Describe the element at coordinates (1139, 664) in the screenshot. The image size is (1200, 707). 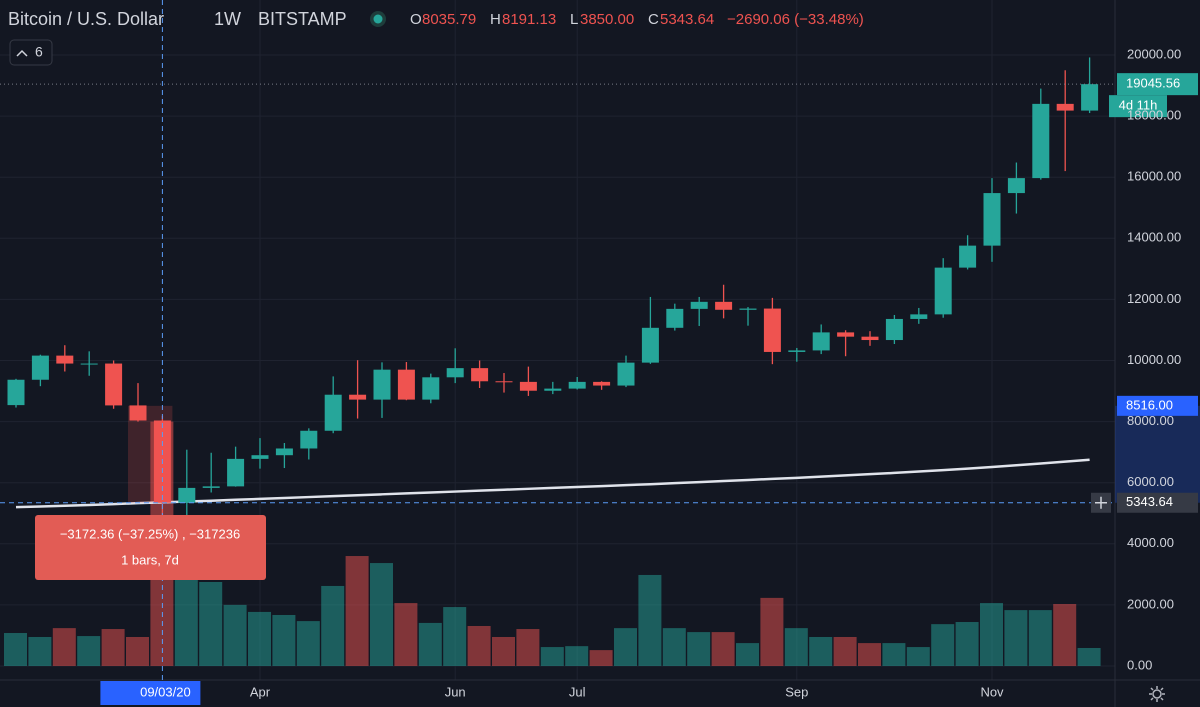
I see `y-tick-label: 0.00` at that location.